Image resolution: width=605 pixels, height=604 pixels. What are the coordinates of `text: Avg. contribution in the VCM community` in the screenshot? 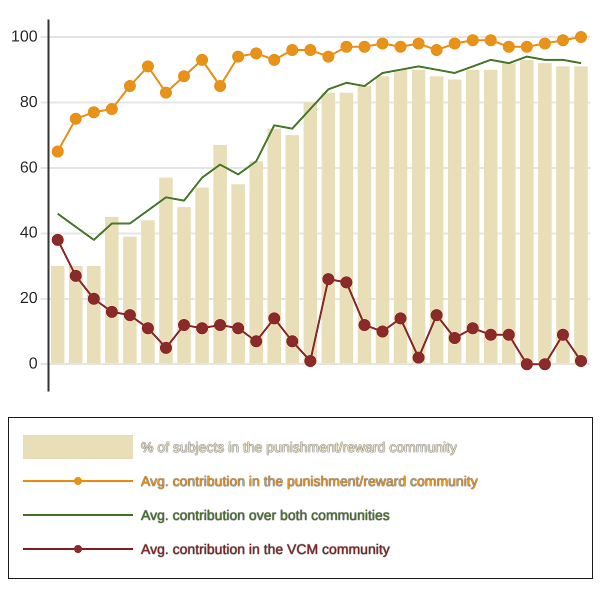 It's located at (265, 549).